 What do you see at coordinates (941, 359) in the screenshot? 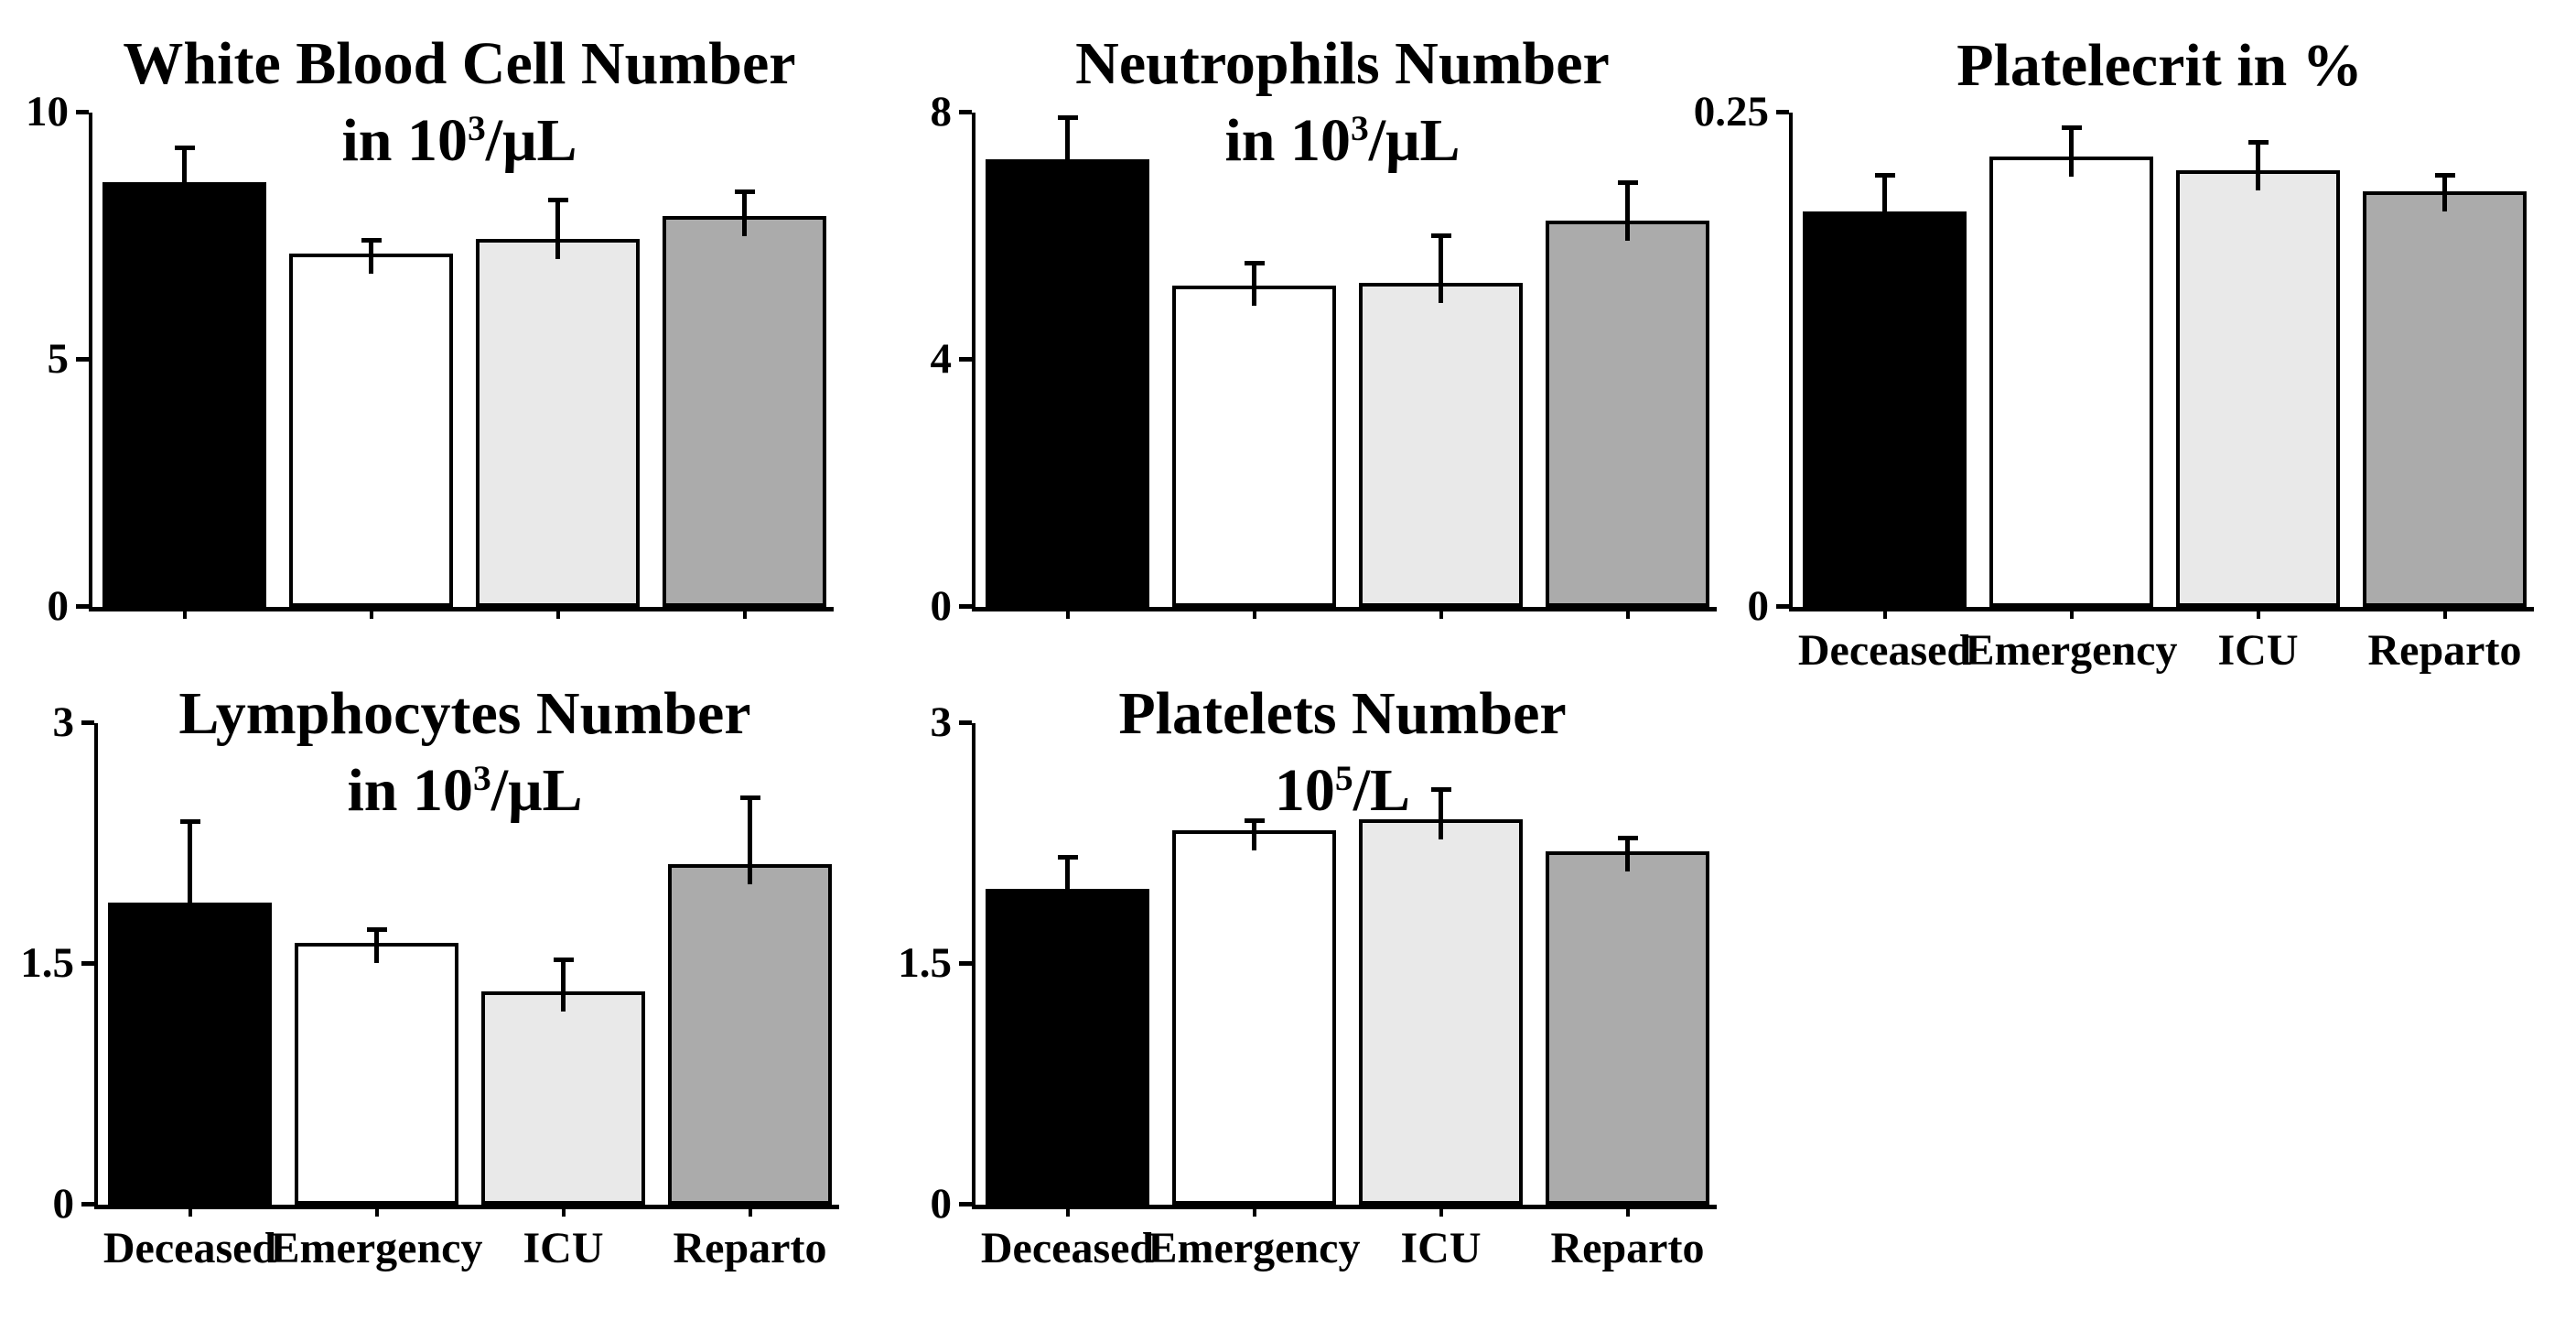
I see `y-axis-tick-label: 4` at bounding box center [941, 359].